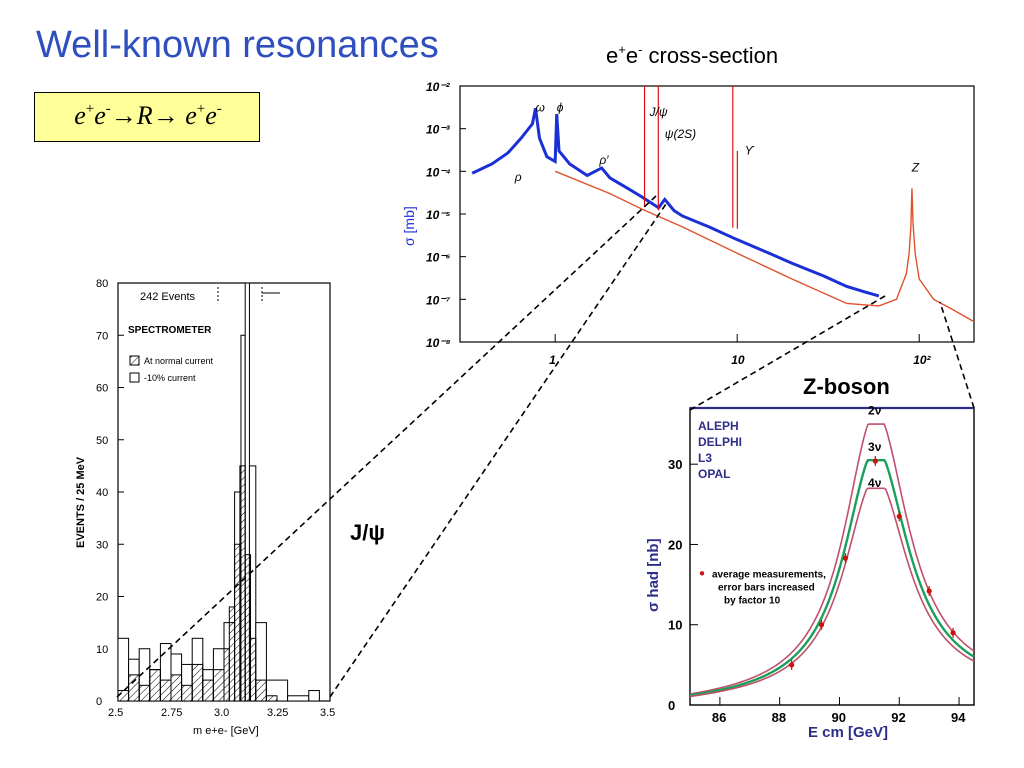 The image size is (1024, 768). What do you see at coordinates (738, 360) in the screenshot?
I see `x-tick-label: 10` at bounding box center [738, 360].